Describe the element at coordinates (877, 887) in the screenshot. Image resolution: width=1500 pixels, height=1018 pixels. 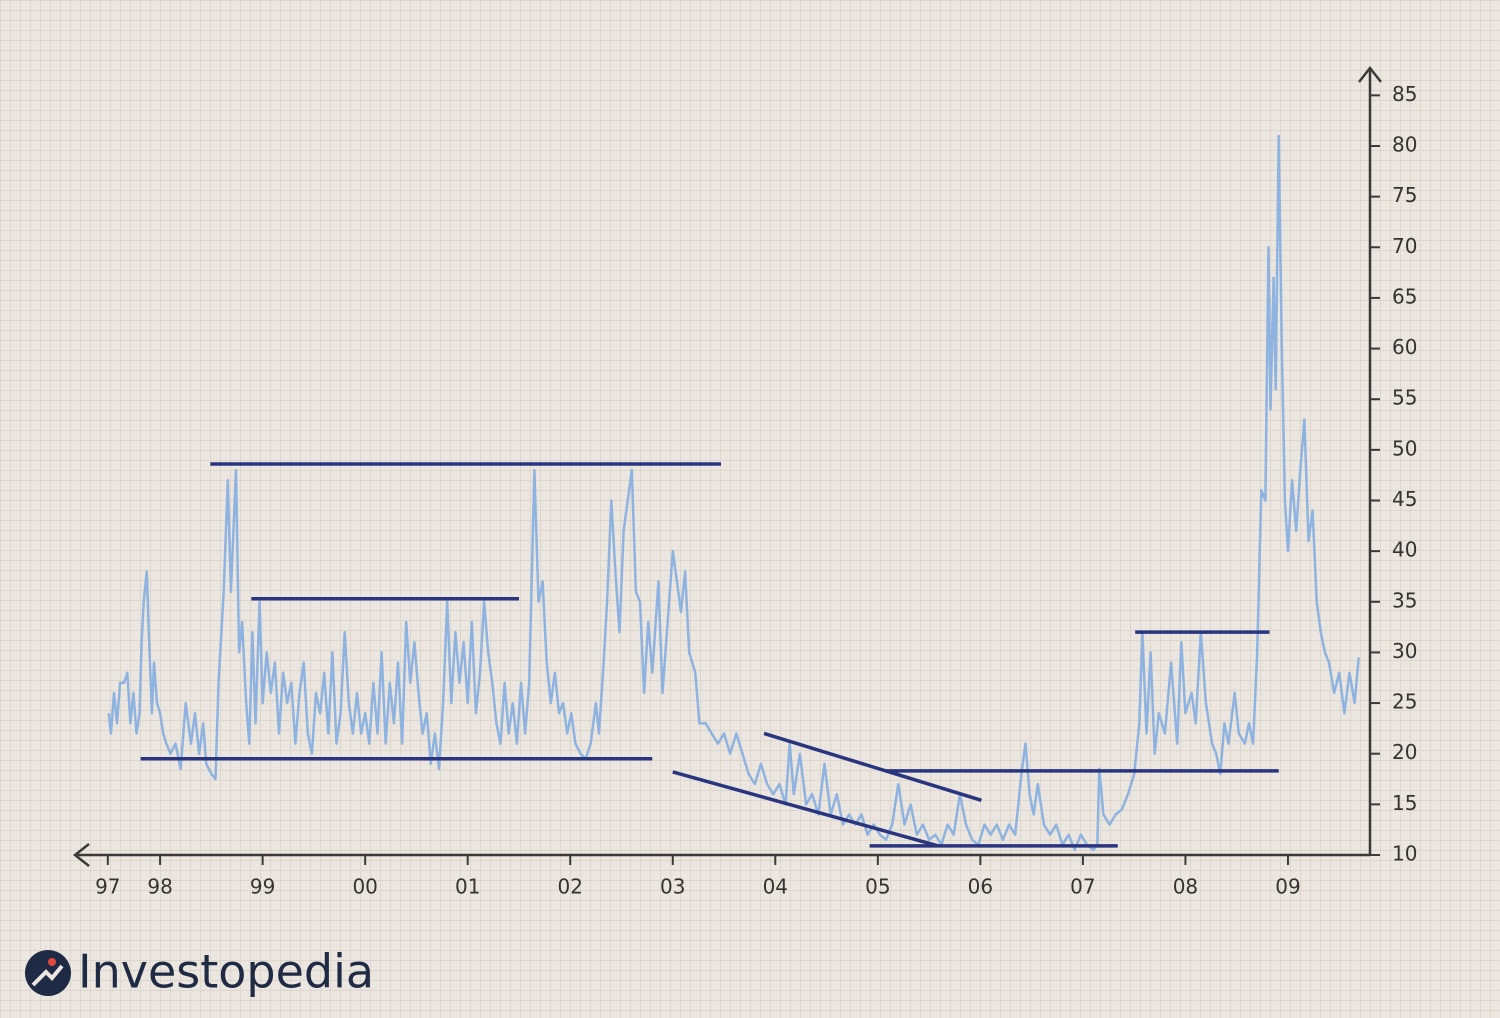
I see `x-tick-label: 05` at that location.